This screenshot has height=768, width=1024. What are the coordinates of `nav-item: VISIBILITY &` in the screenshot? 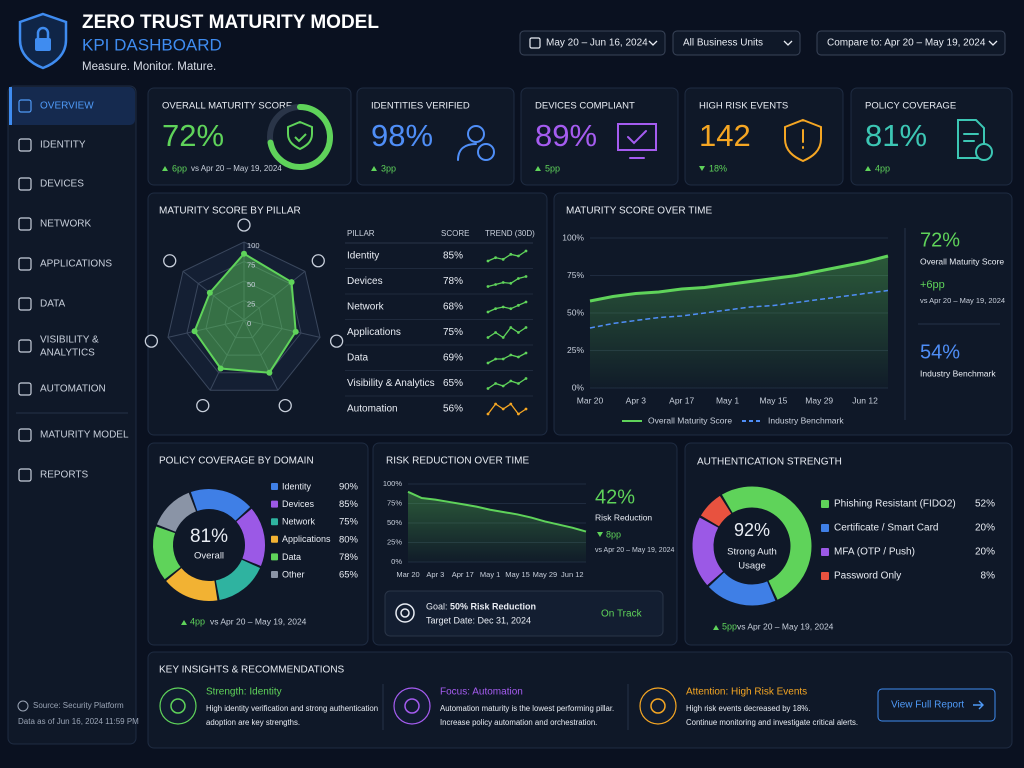 It's located at (69, 340).